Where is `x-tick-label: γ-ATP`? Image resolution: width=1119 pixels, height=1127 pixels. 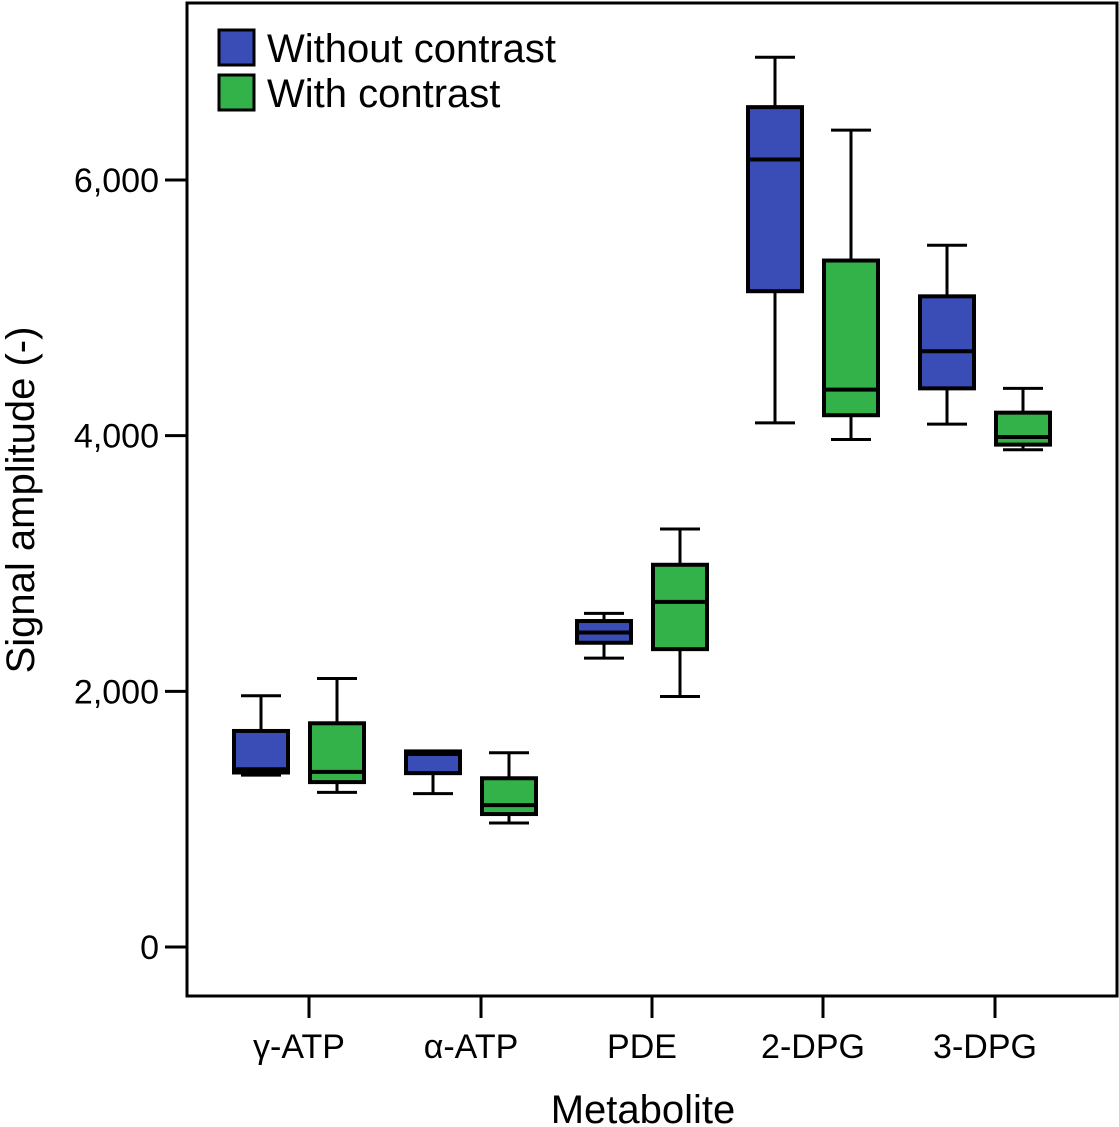 x-tick-label: γ-ATP is located at coordinates (299, 1047).